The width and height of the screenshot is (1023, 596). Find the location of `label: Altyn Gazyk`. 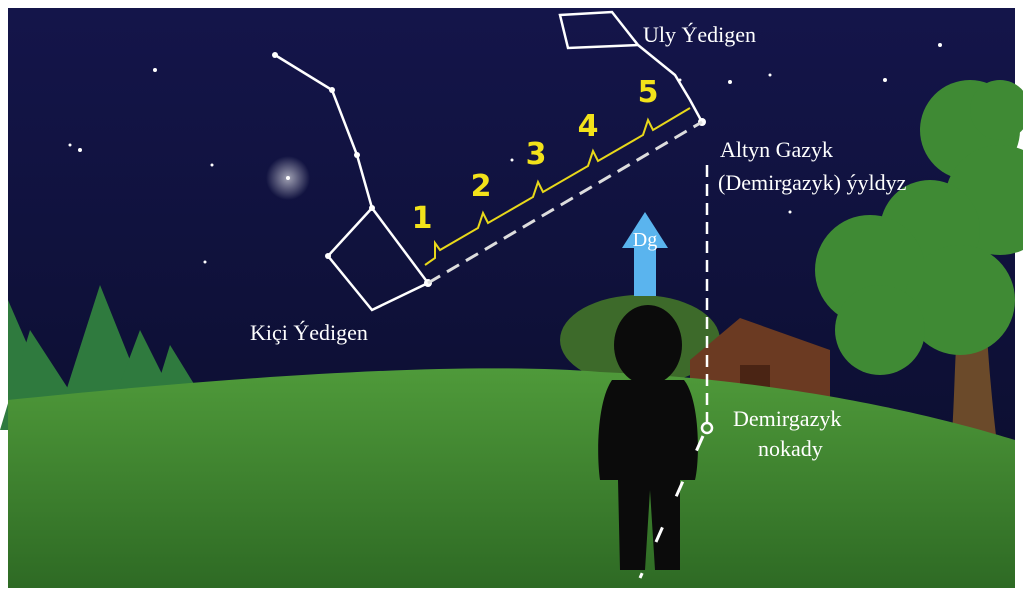

label: Altyn Gazyk is located at coordinates (776, 149).